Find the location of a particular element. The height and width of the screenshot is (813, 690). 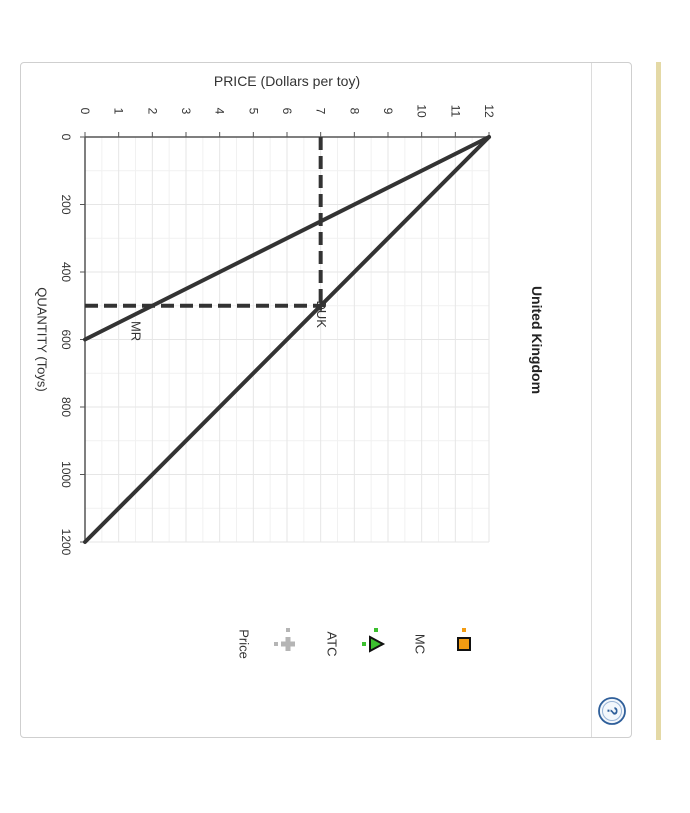

price-tick-label: 9 is located at coordinates (388, 111).